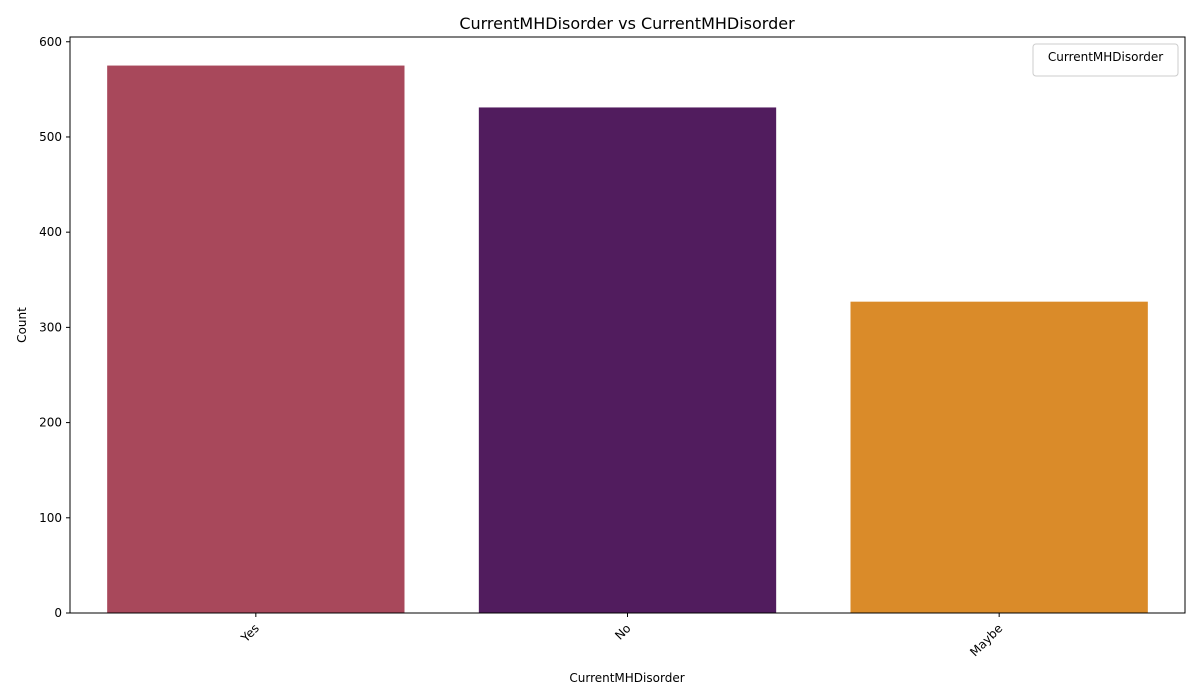  What do you see at coordinates (58, 613) in the screenshot?
I see `y-tick-label: 0` at bounding box center [58, 613].